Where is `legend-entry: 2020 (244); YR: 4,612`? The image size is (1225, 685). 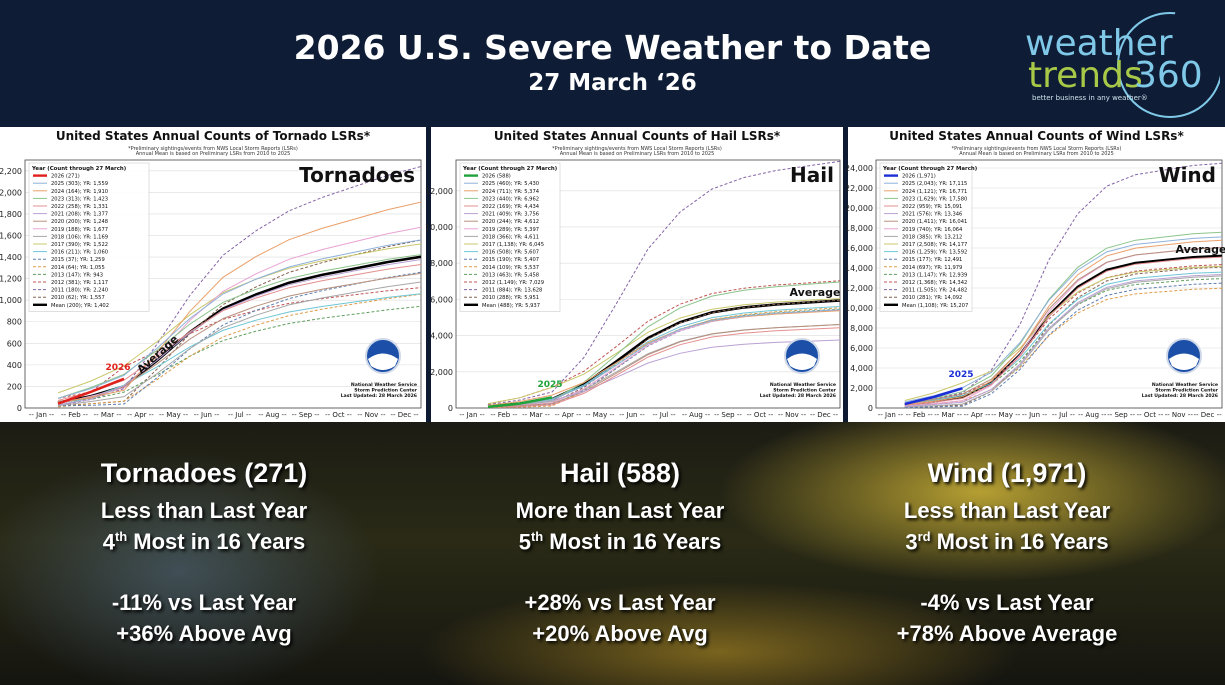 legend-entry: 2020 (244); YR: 4,612 is located at coordinates (510, 222).